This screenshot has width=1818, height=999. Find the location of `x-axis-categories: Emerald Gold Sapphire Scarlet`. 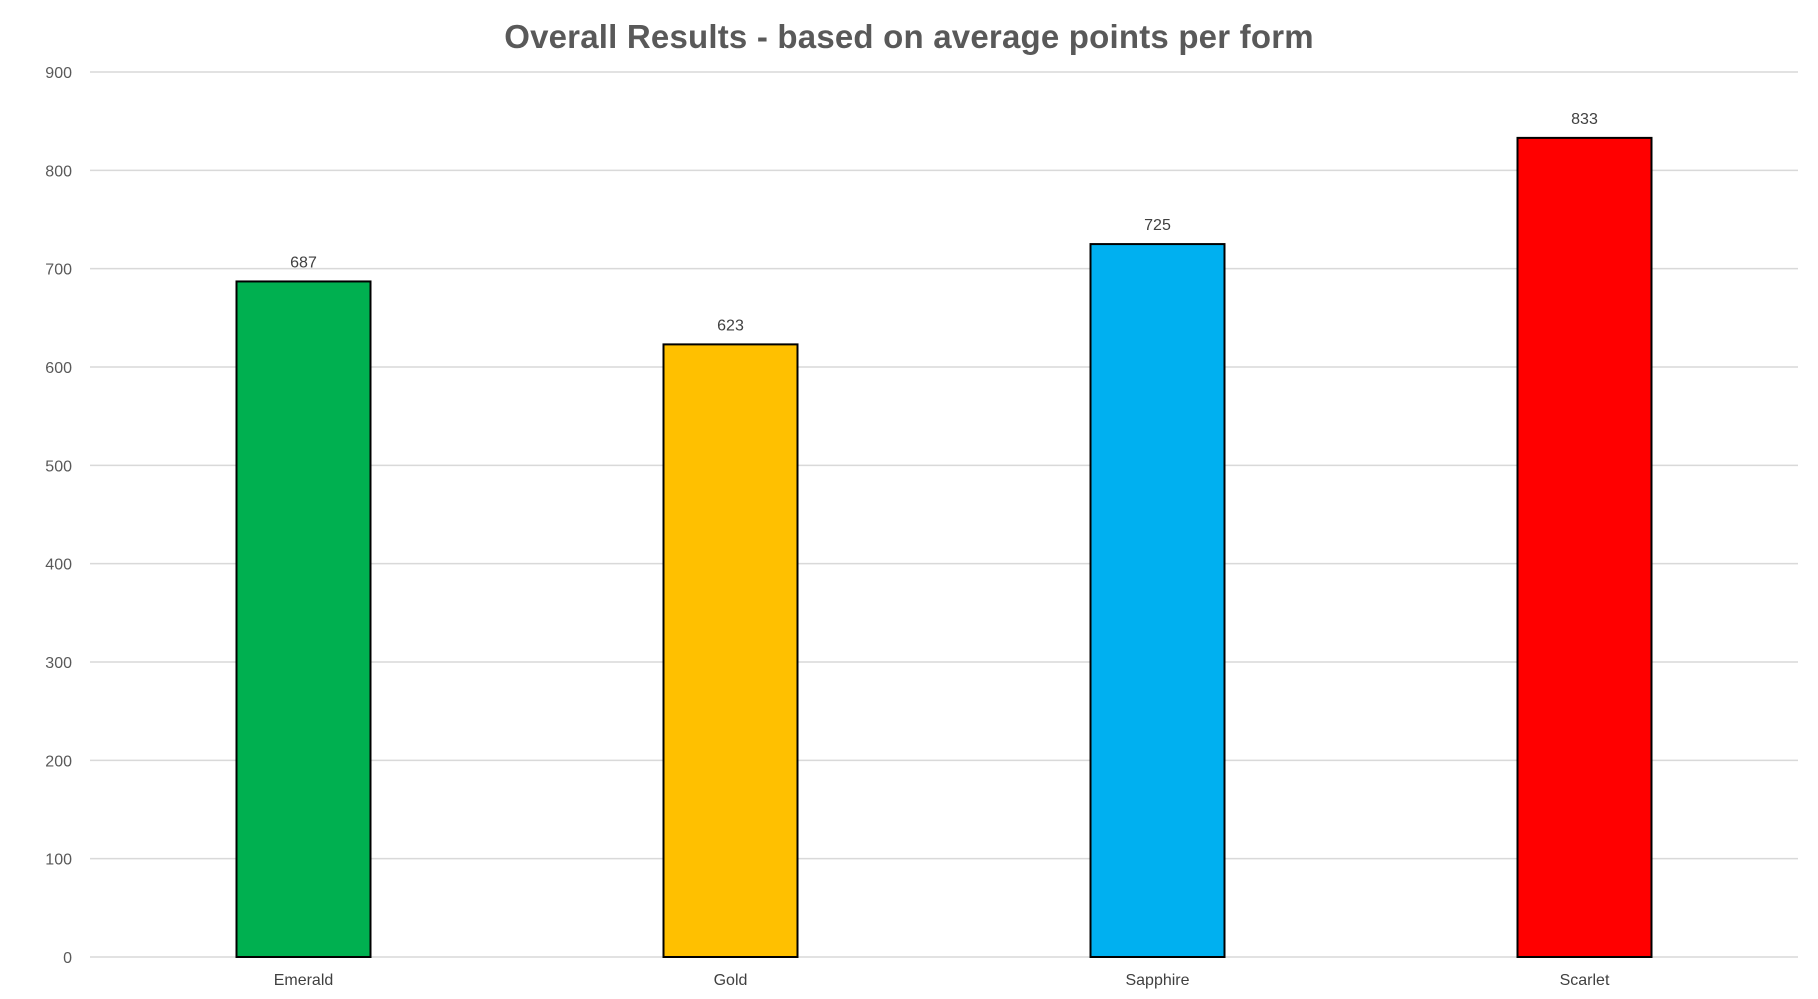

x-axis-categories: Emerald Gold Sapphire Scarlet is located at coordinates (942, 980).